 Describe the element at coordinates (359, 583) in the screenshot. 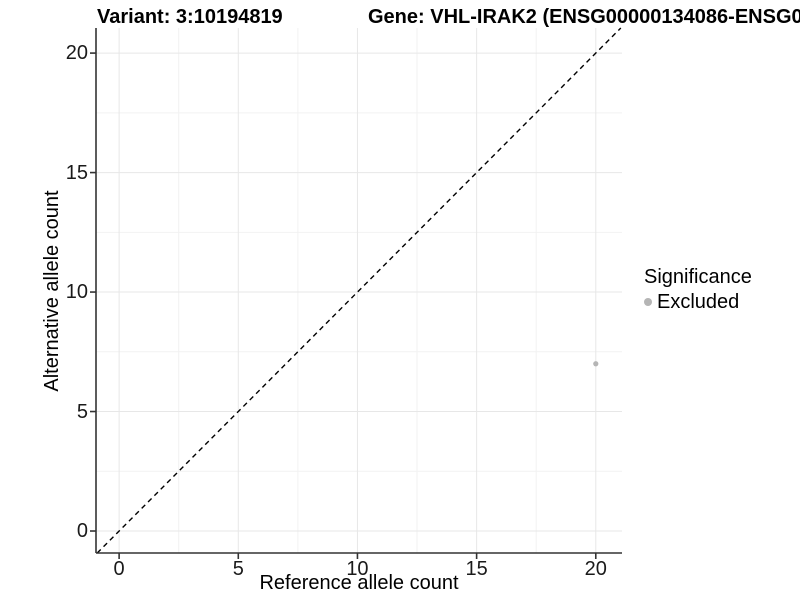

I see `x-axis-title: Reference allele count` at that location.